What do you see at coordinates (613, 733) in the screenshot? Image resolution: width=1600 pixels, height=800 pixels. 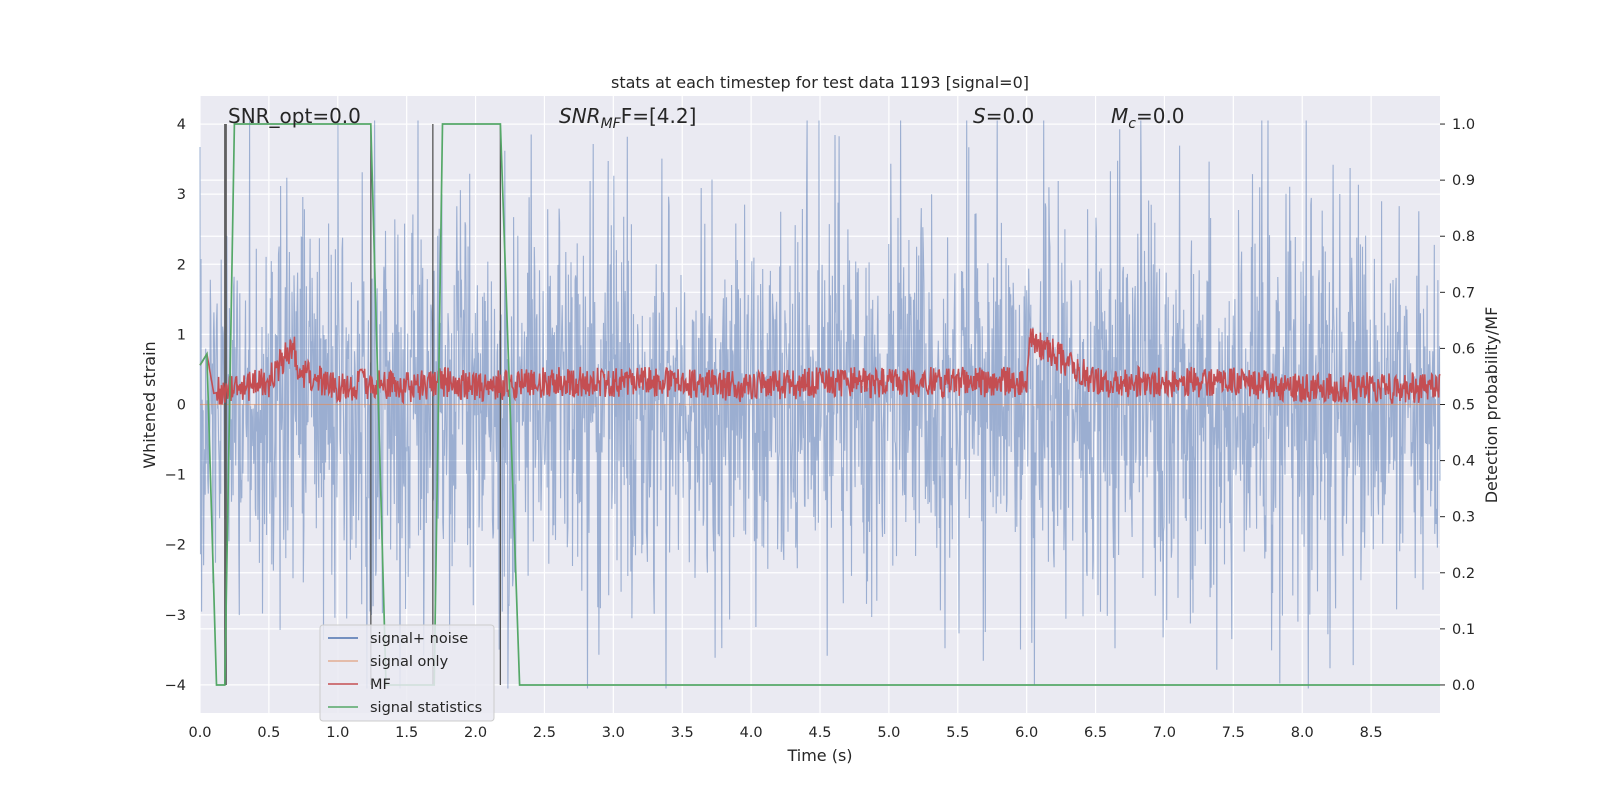 I see `x-tick-label: 3.0` at bounding box center [613, 733].